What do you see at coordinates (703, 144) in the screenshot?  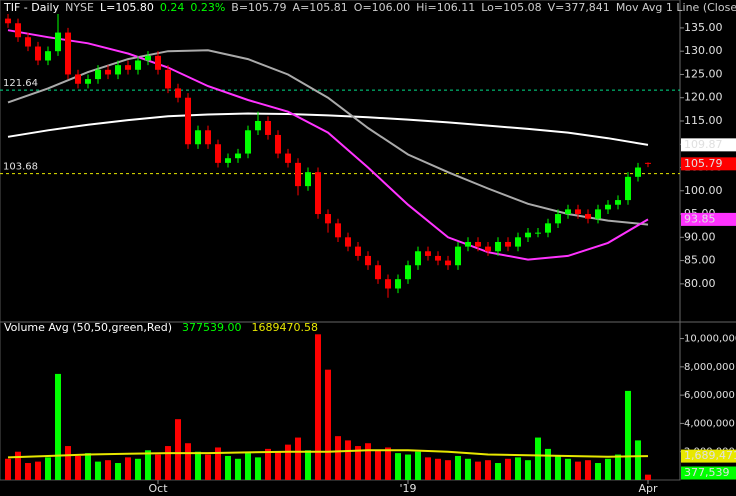 I see `price-tag-label: 109.87` at bounding box center [703, 144].